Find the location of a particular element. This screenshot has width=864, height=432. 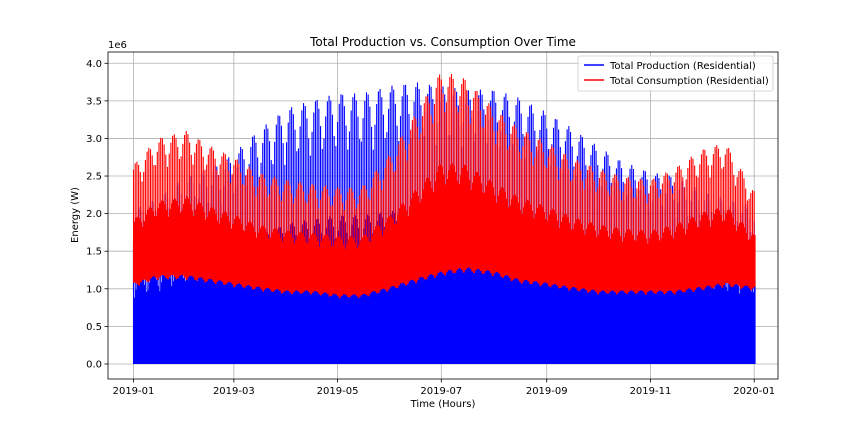

x-tick-label: 2020-01 is located at coordinates (754, 391).